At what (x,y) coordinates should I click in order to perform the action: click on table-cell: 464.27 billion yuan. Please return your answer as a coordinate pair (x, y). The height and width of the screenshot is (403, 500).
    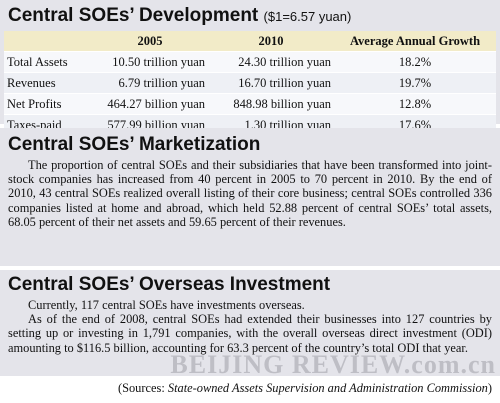
    Looking at the image, I should click on (150, 104).